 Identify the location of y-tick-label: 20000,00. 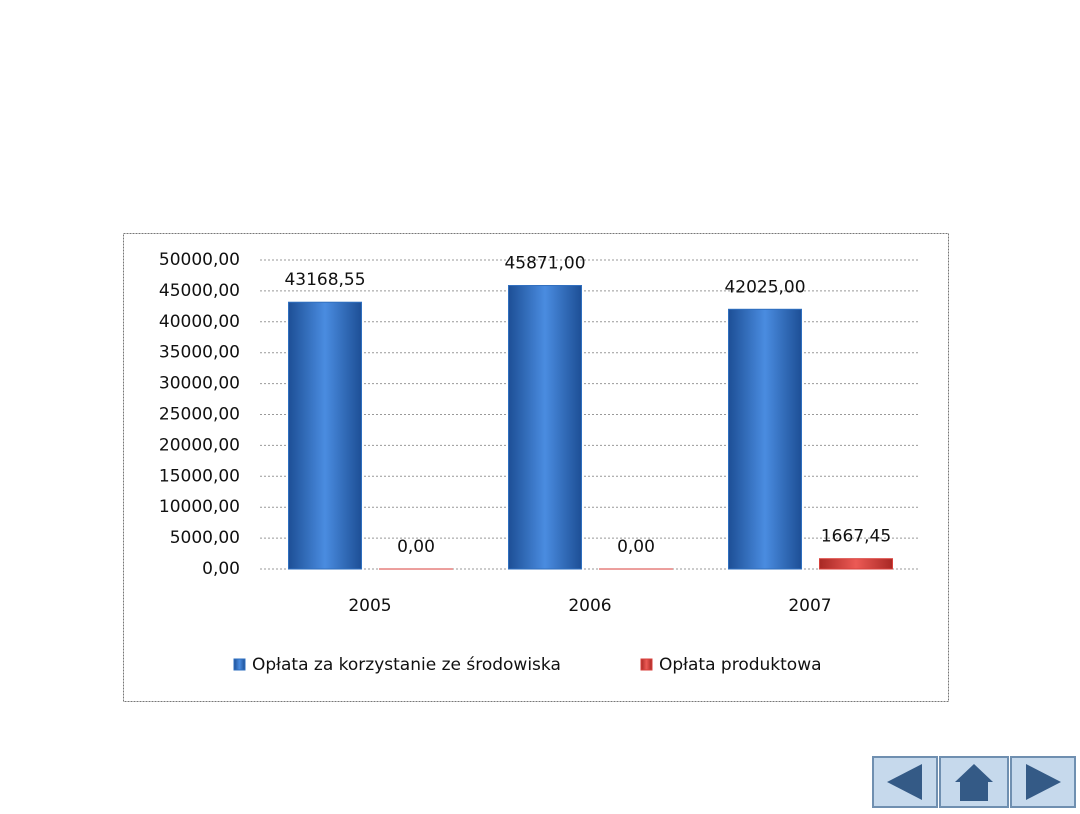
(199, 445).